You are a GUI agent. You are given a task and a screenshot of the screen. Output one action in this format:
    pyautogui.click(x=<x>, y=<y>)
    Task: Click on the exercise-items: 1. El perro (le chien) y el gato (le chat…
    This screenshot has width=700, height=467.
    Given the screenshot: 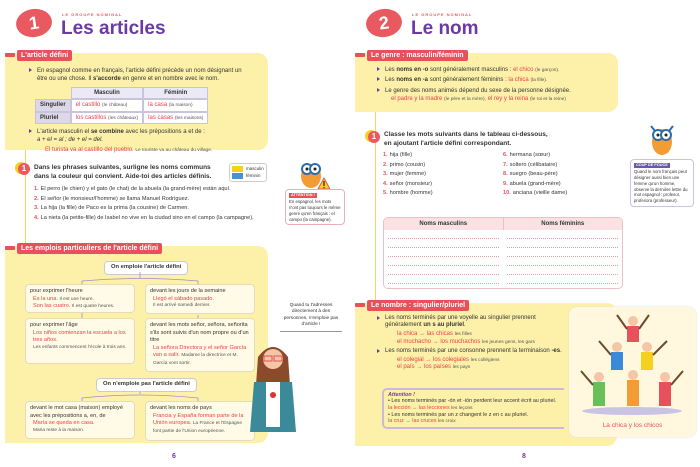 What is the action you would take?
    pyautogui.click(x=158, y=205)
    